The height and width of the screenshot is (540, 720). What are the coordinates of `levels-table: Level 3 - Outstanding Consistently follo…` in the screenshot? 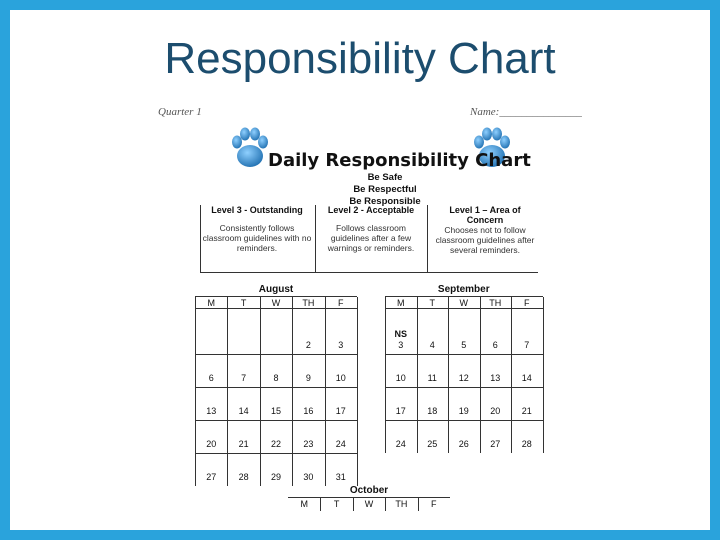 It's located at (370, 239).